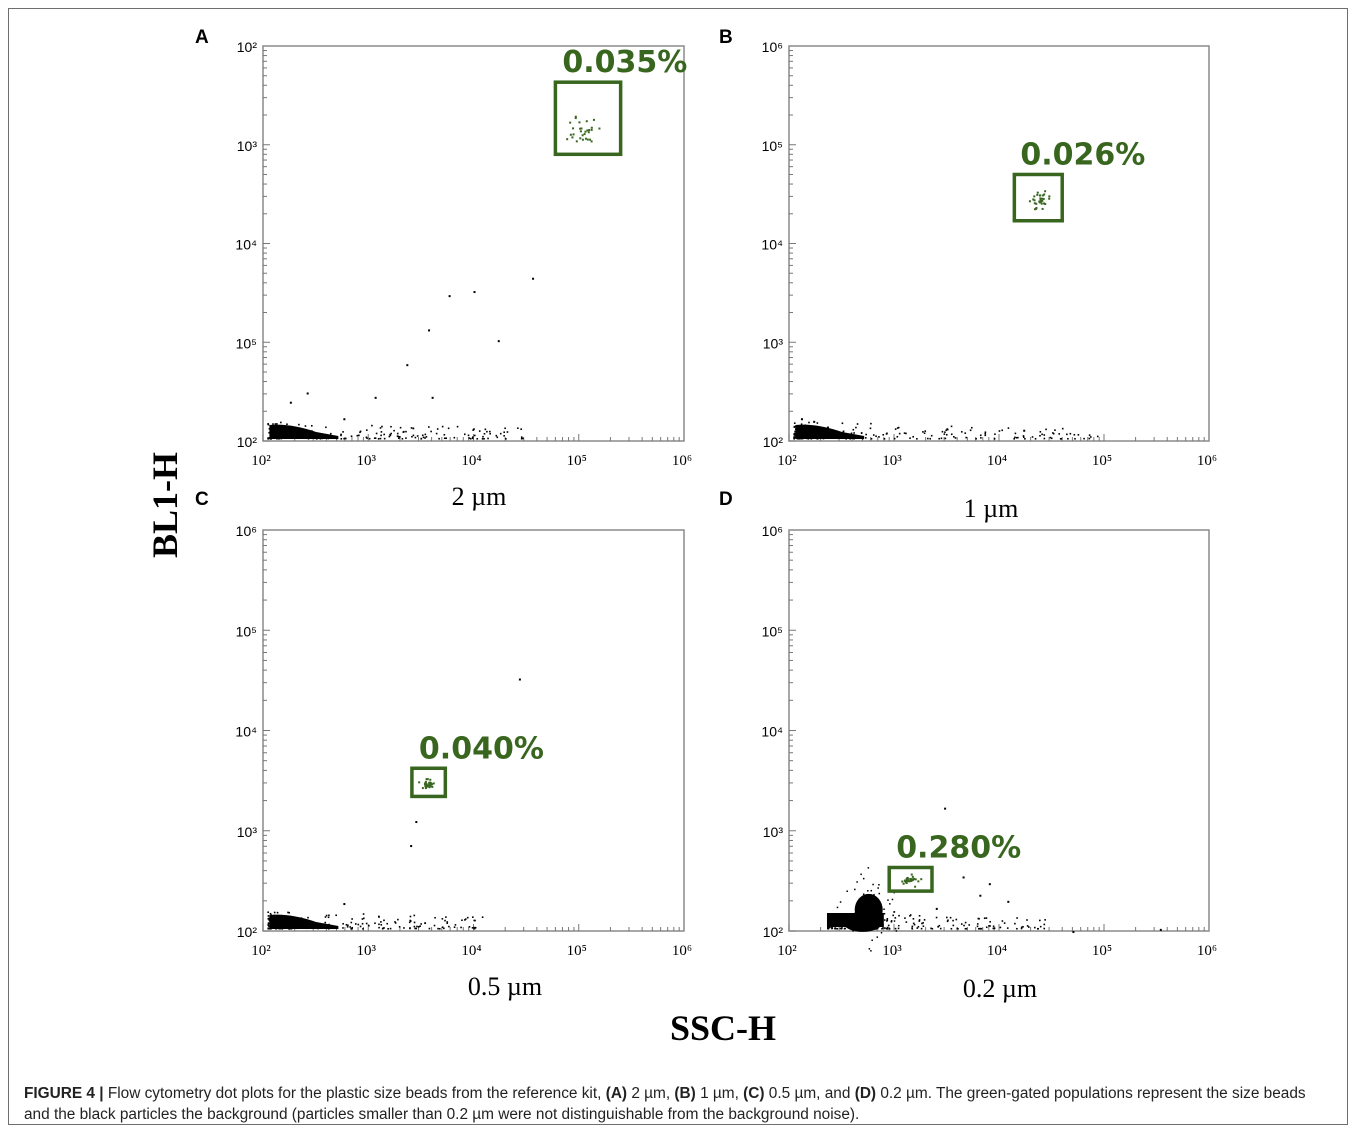 This screenshot has width=1358, height=1136. What do you see at coordinates (773, 832) in the screenshot?
I see `y-tick-label: 10³` at bounding box center [773, 832].